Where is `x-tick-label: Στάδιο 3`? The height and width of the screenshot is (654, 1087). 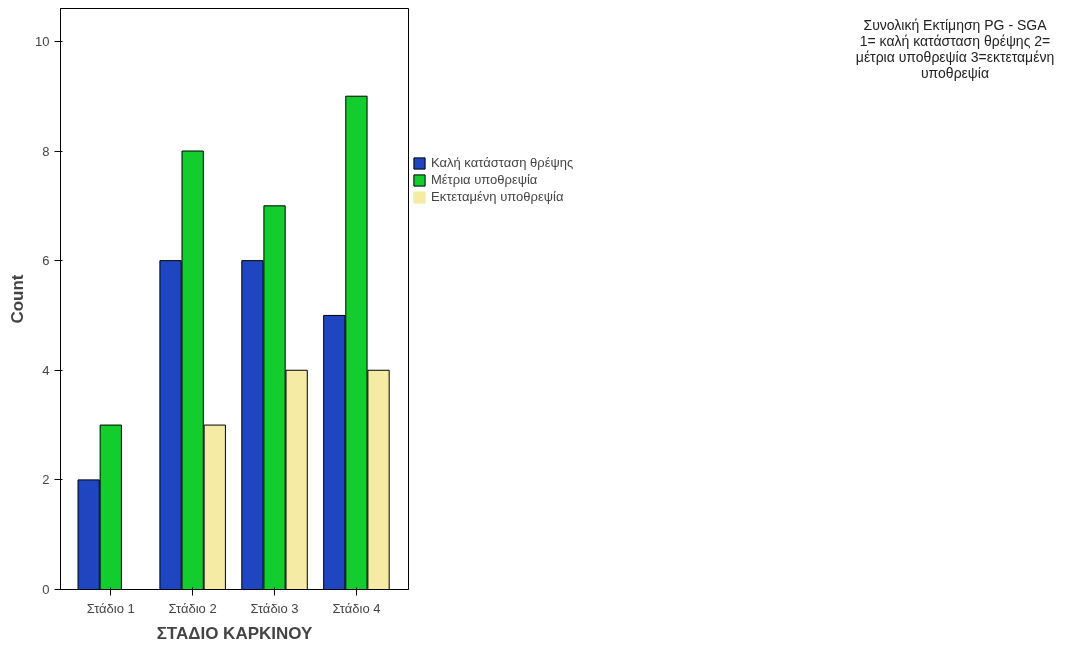 x-tick-label: Στάδιο 3 is located at coordinates (274, 608).